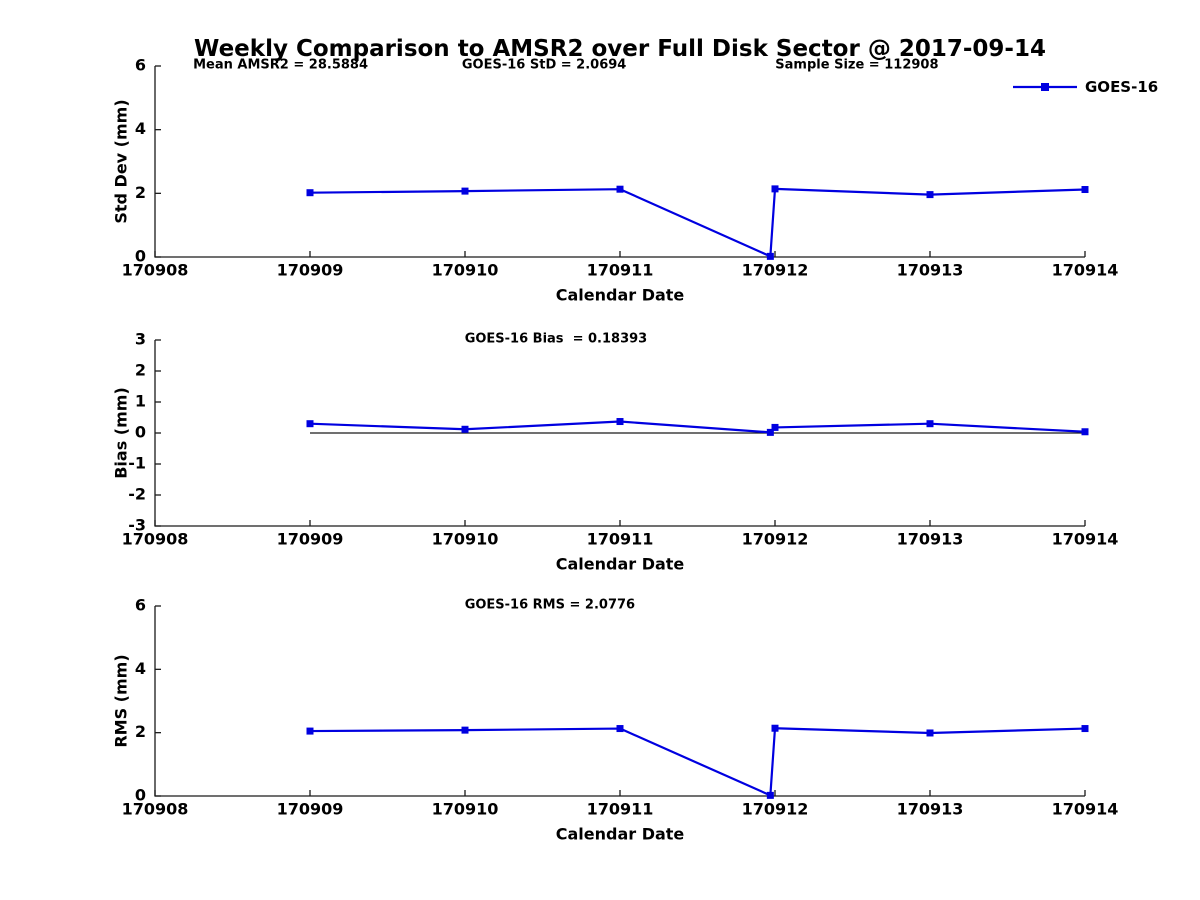  Describe the element at coordinates (137, 525) in the screenshot. I see `y-tick-label: -3` at that location.